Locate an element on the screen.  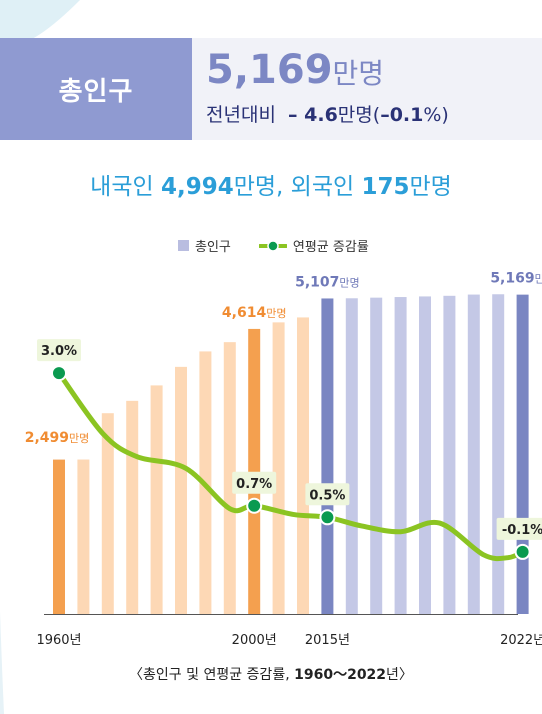
bar-value-number: 4,614 is located at coordinates (244, 313).